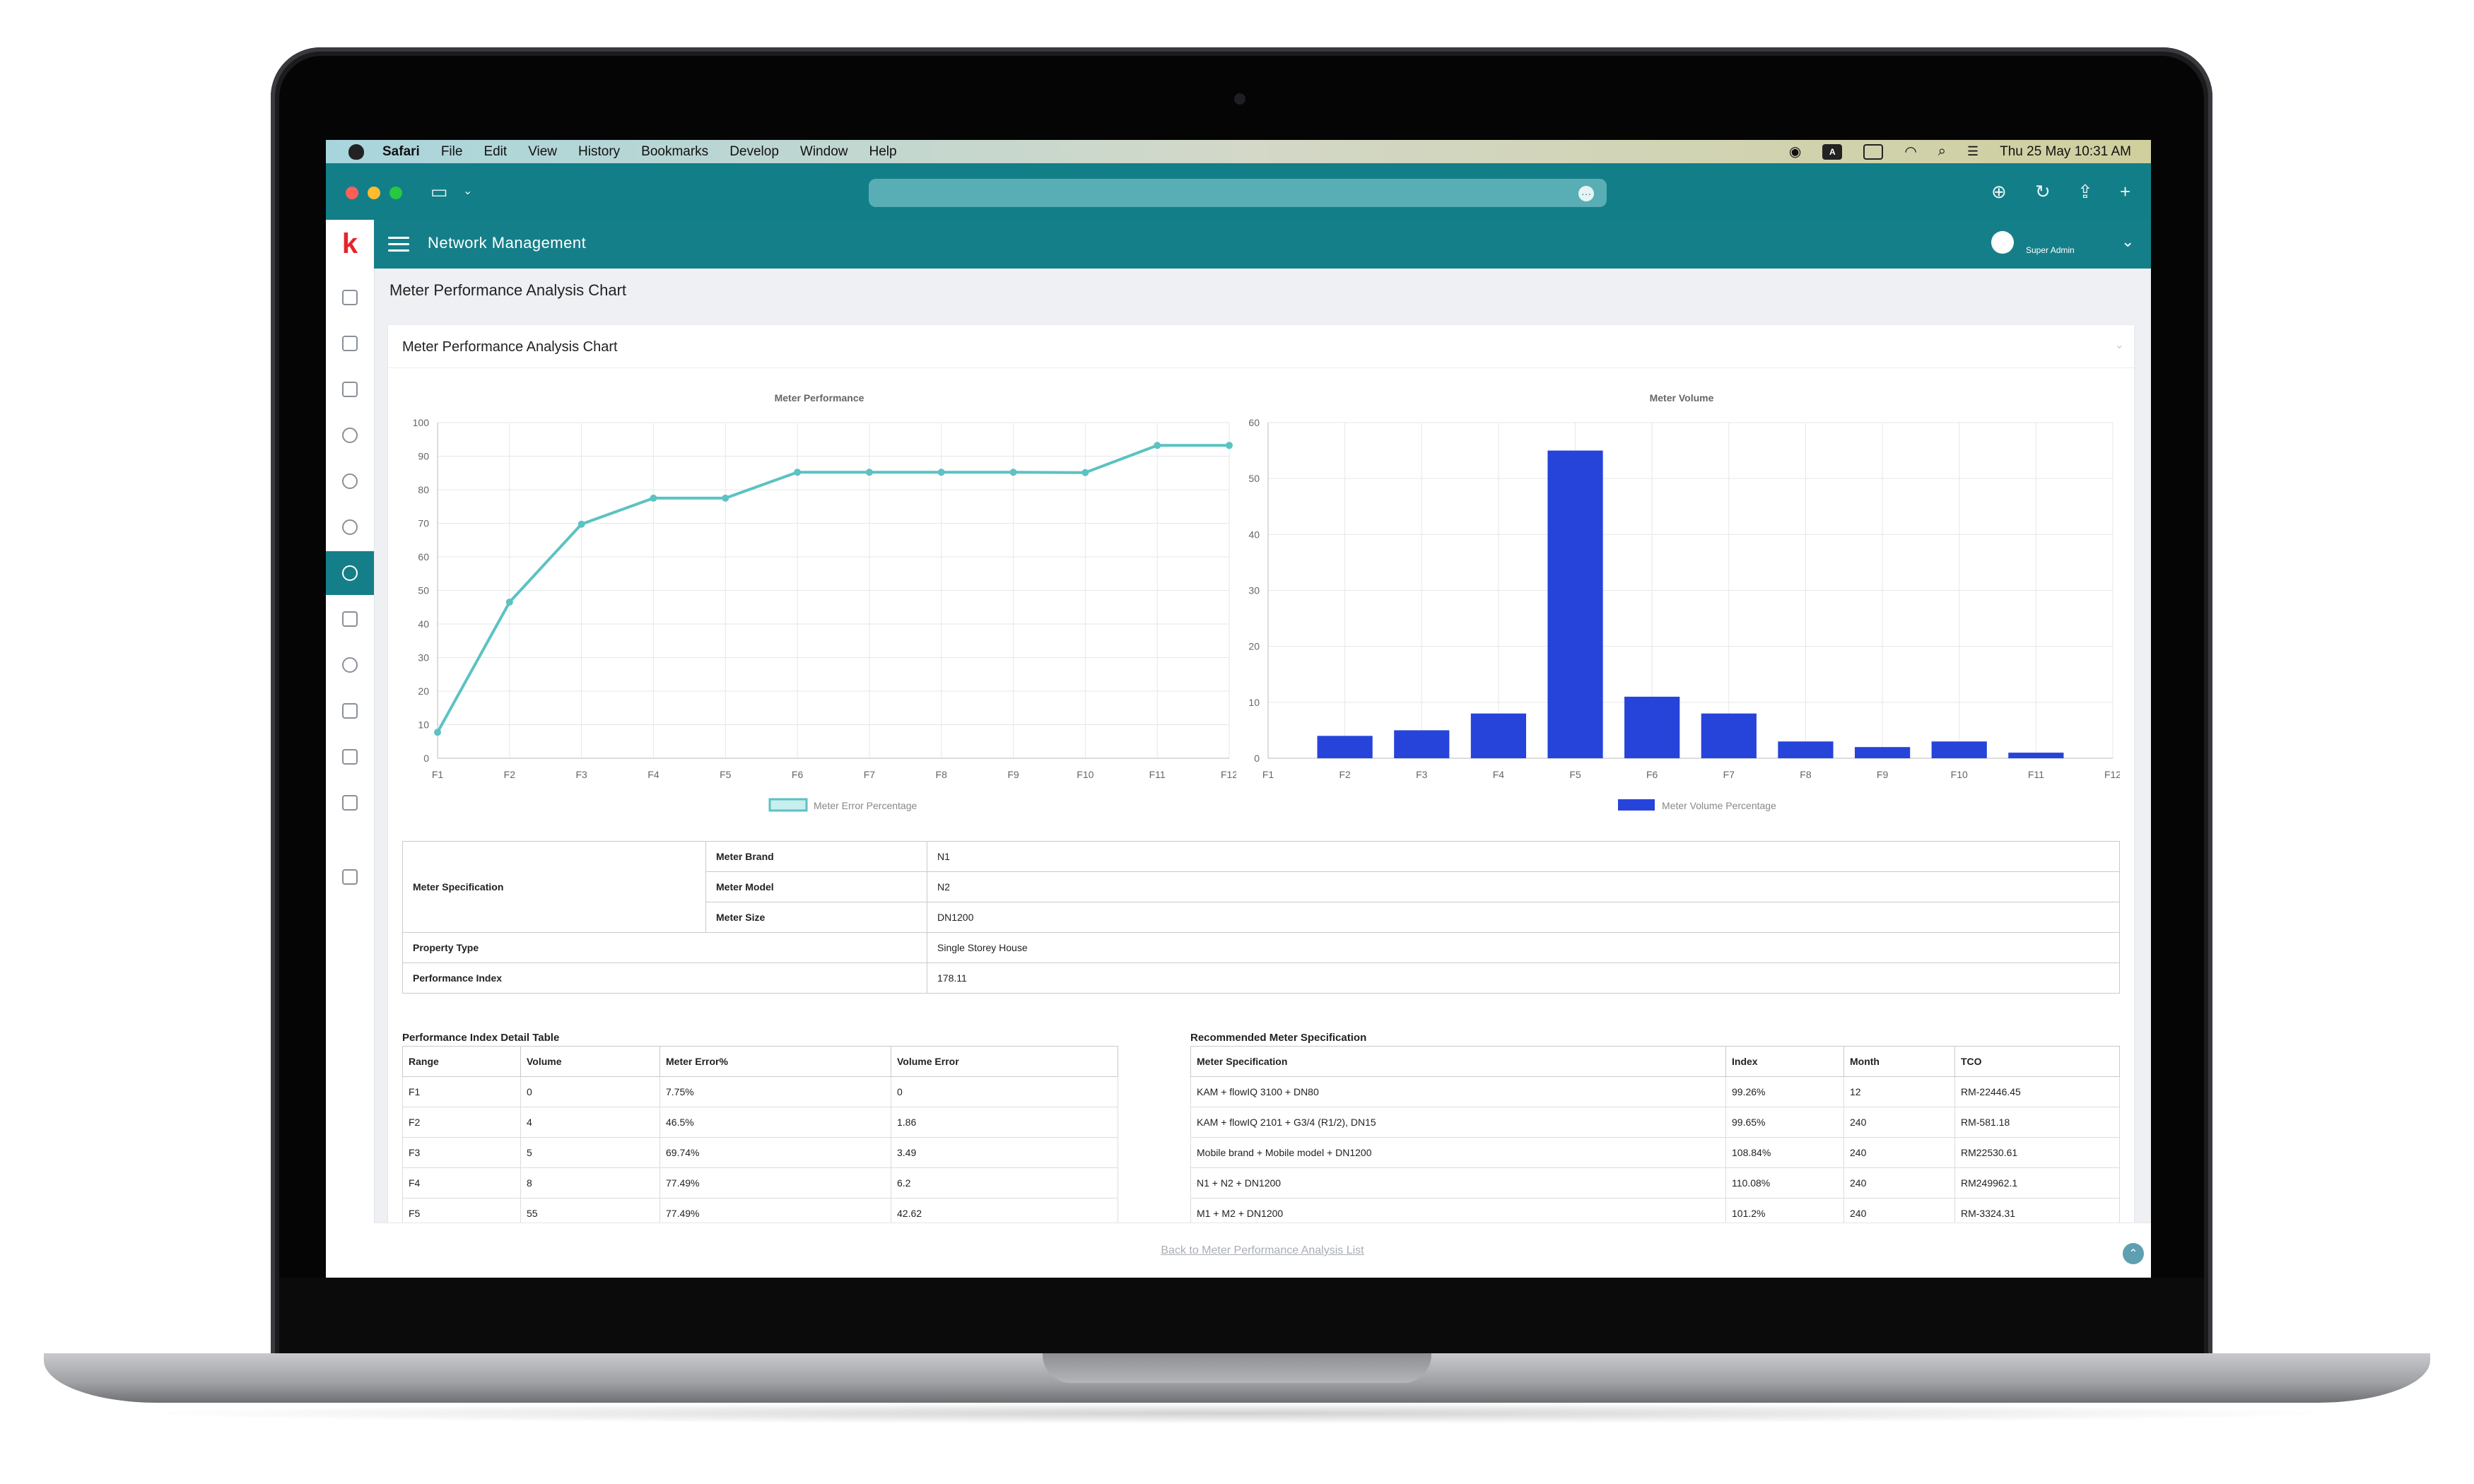 The height and width of the screenshot is (1484, 2474). What do you see at coordinates (543, 151) in the screenshot?
I see `menu-view: View` at bounding box center [543, 151].